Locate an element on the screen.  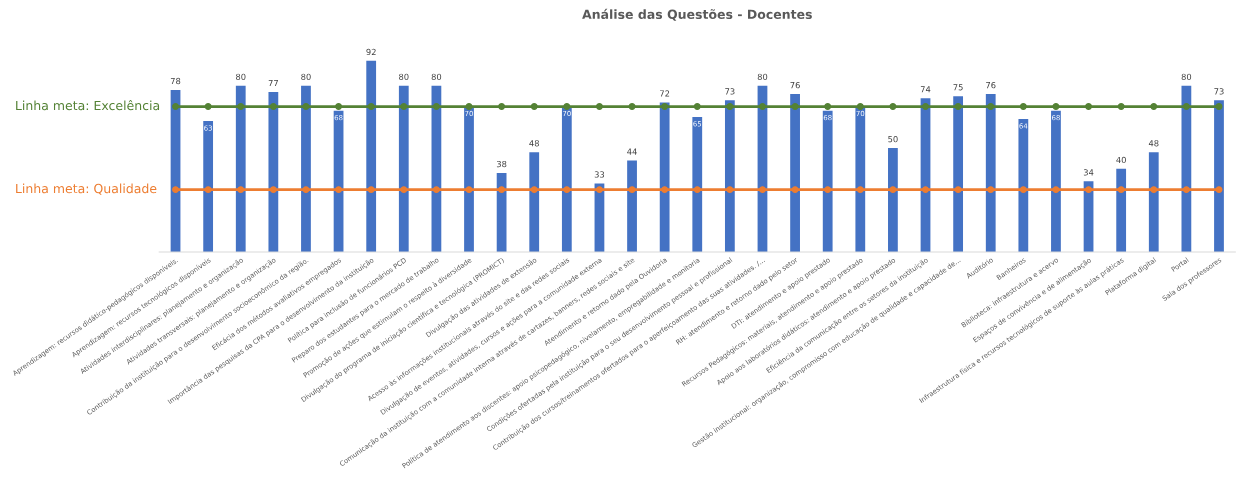
data-label: 33 is located at coordinates (599, 174).